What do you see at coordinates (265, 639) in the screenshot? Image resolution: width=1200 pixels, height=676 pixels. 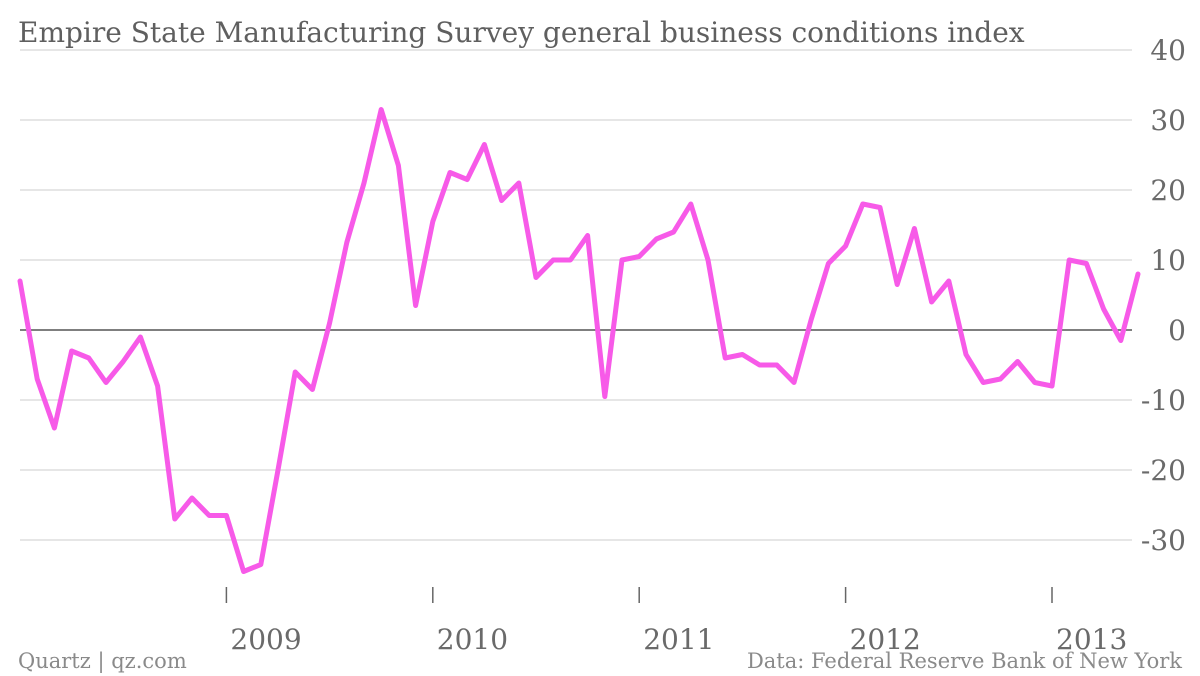 I see `x-tick-label: 2009` at bounding box center [265, 639].